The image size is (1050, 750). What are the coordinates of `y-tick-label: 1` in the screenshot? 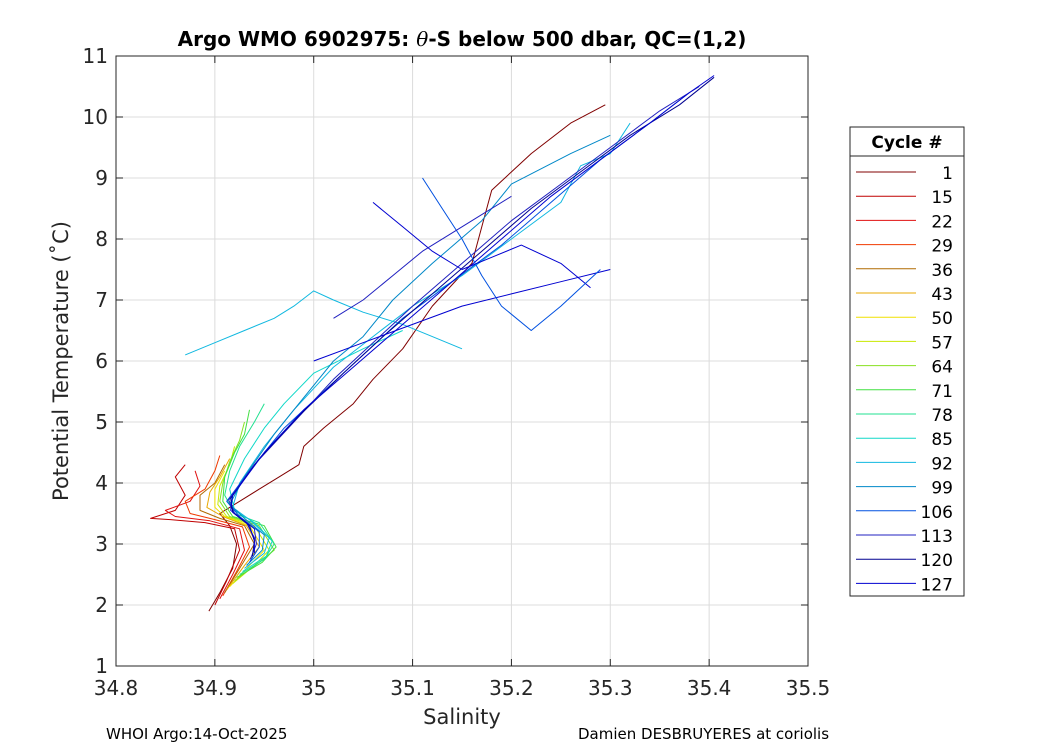 It's located at (101, 666).